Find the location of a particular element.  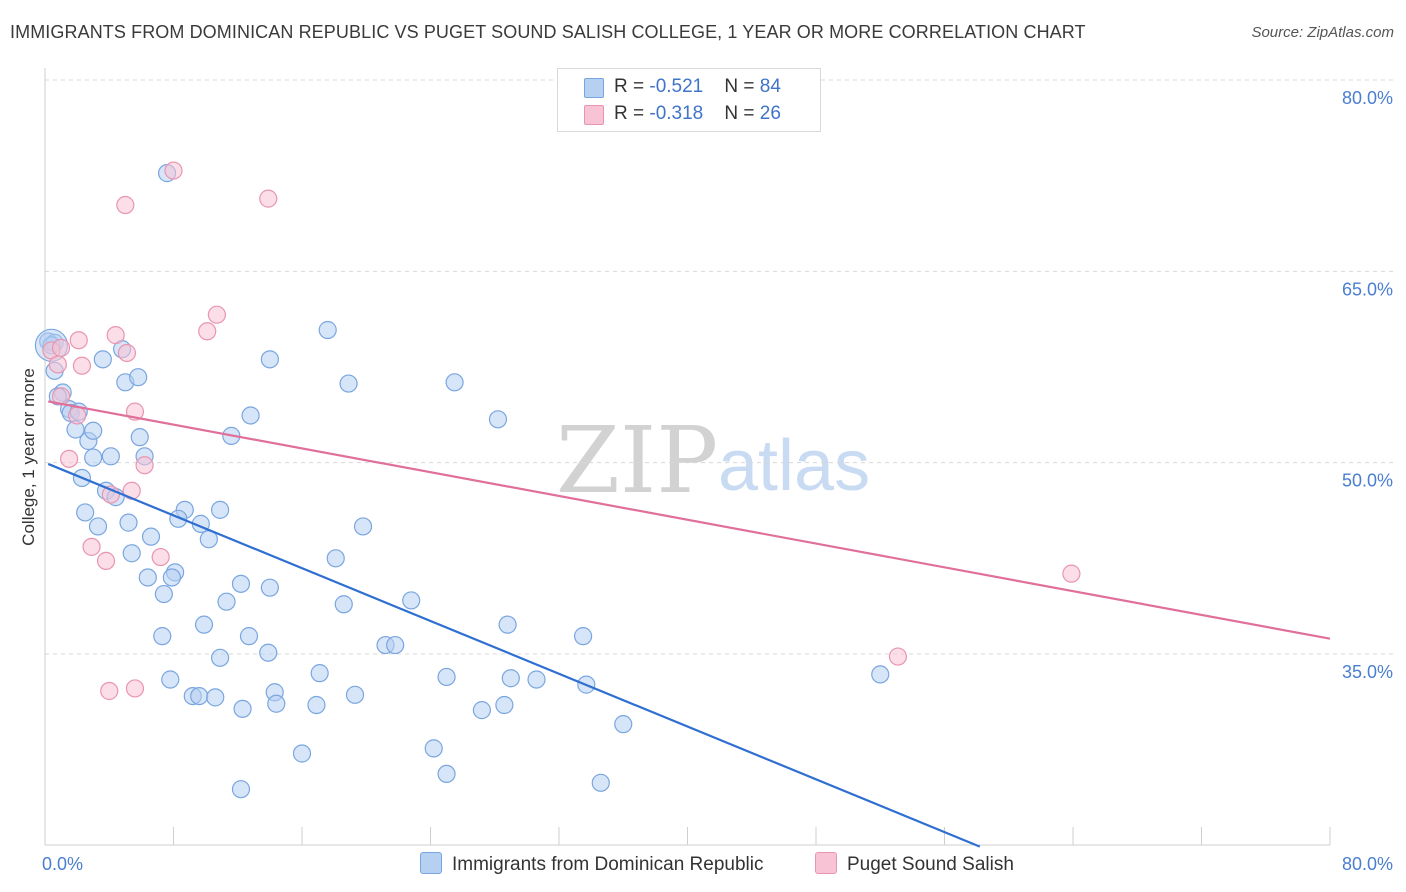

y-axis-label: College, 1 year or more is located at coordinates (28, 457).